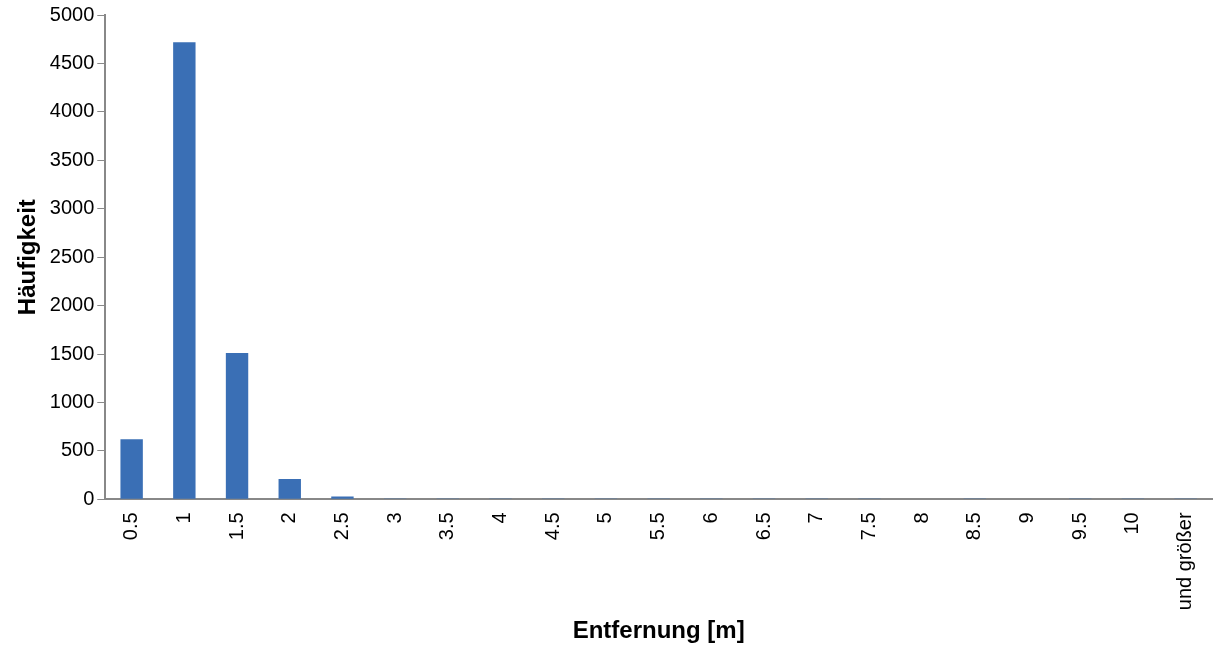 The image size is (1218, 656). I want to click on x-tick-label: 7.5, so click(867, 526).